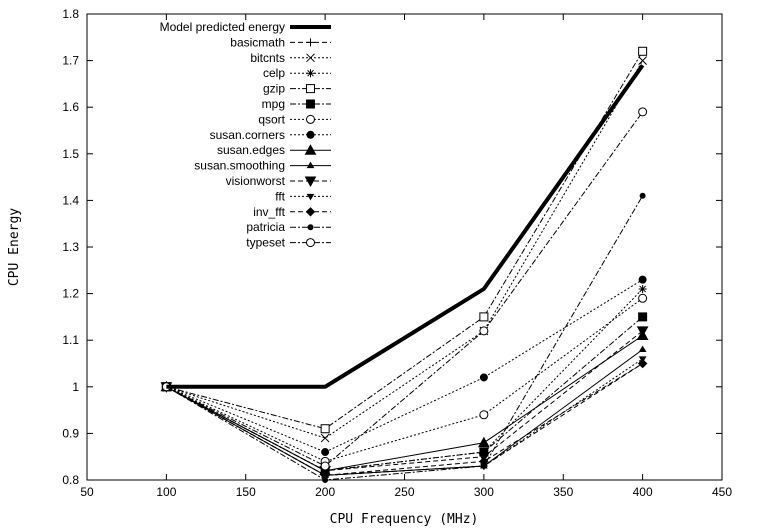 Image resolution: width=757 pixels, height=529 pixels. Describe the element at coordinates (274, 73) in the screenshot. I see `legend-label: celp` at that location.